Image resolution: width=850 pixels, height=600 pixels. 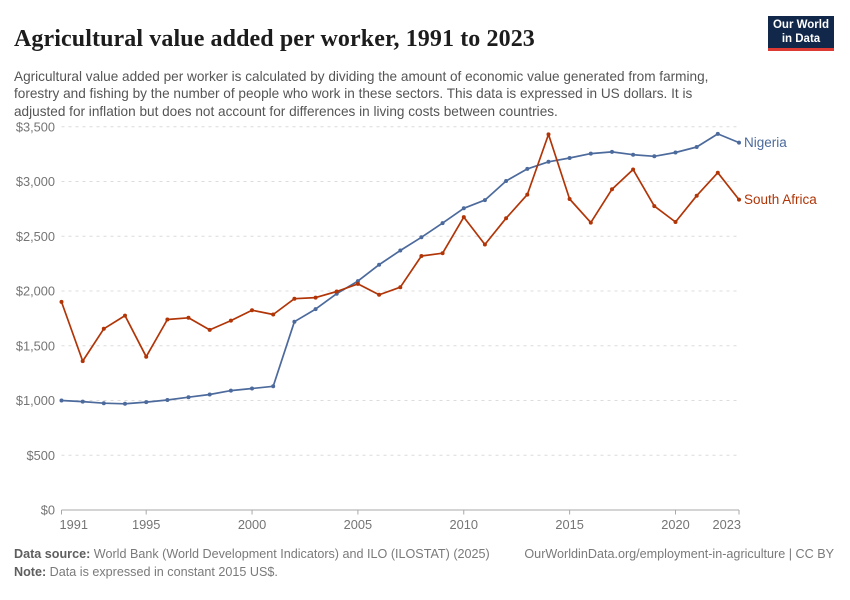 What do you see at coordinates (162, 572) in the screenshot?
I see `note-value: Data is expressed in constant 2015 US$.` at bounding box center [162, 572].